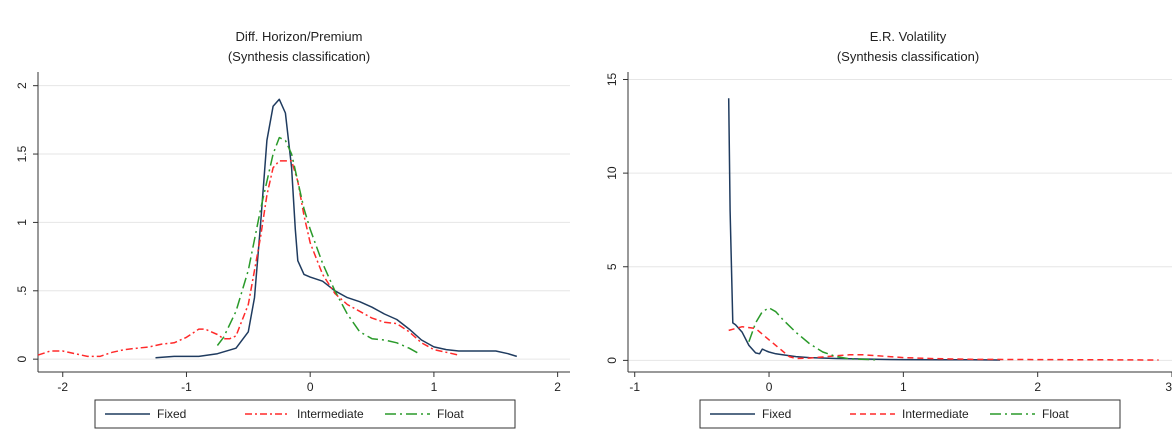 Image resolution: width=1172 pixels, height=429 pixels. What do you see at coordinates (1168, 387) in the screenshot?
I see `x-tick-label: 3` at bounding box center [1168, 387].